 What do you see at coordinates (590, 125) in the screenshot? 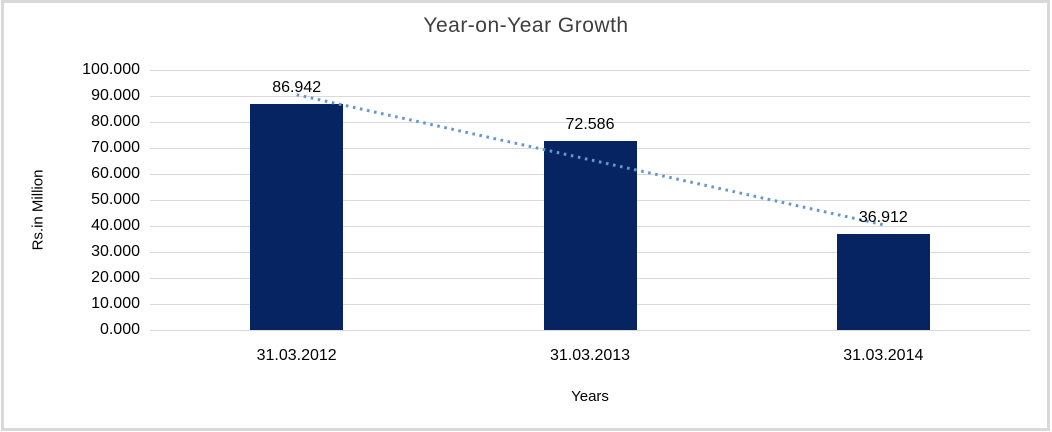
I see `bar-value-label: 72.586` at bounding box center [590, 125].